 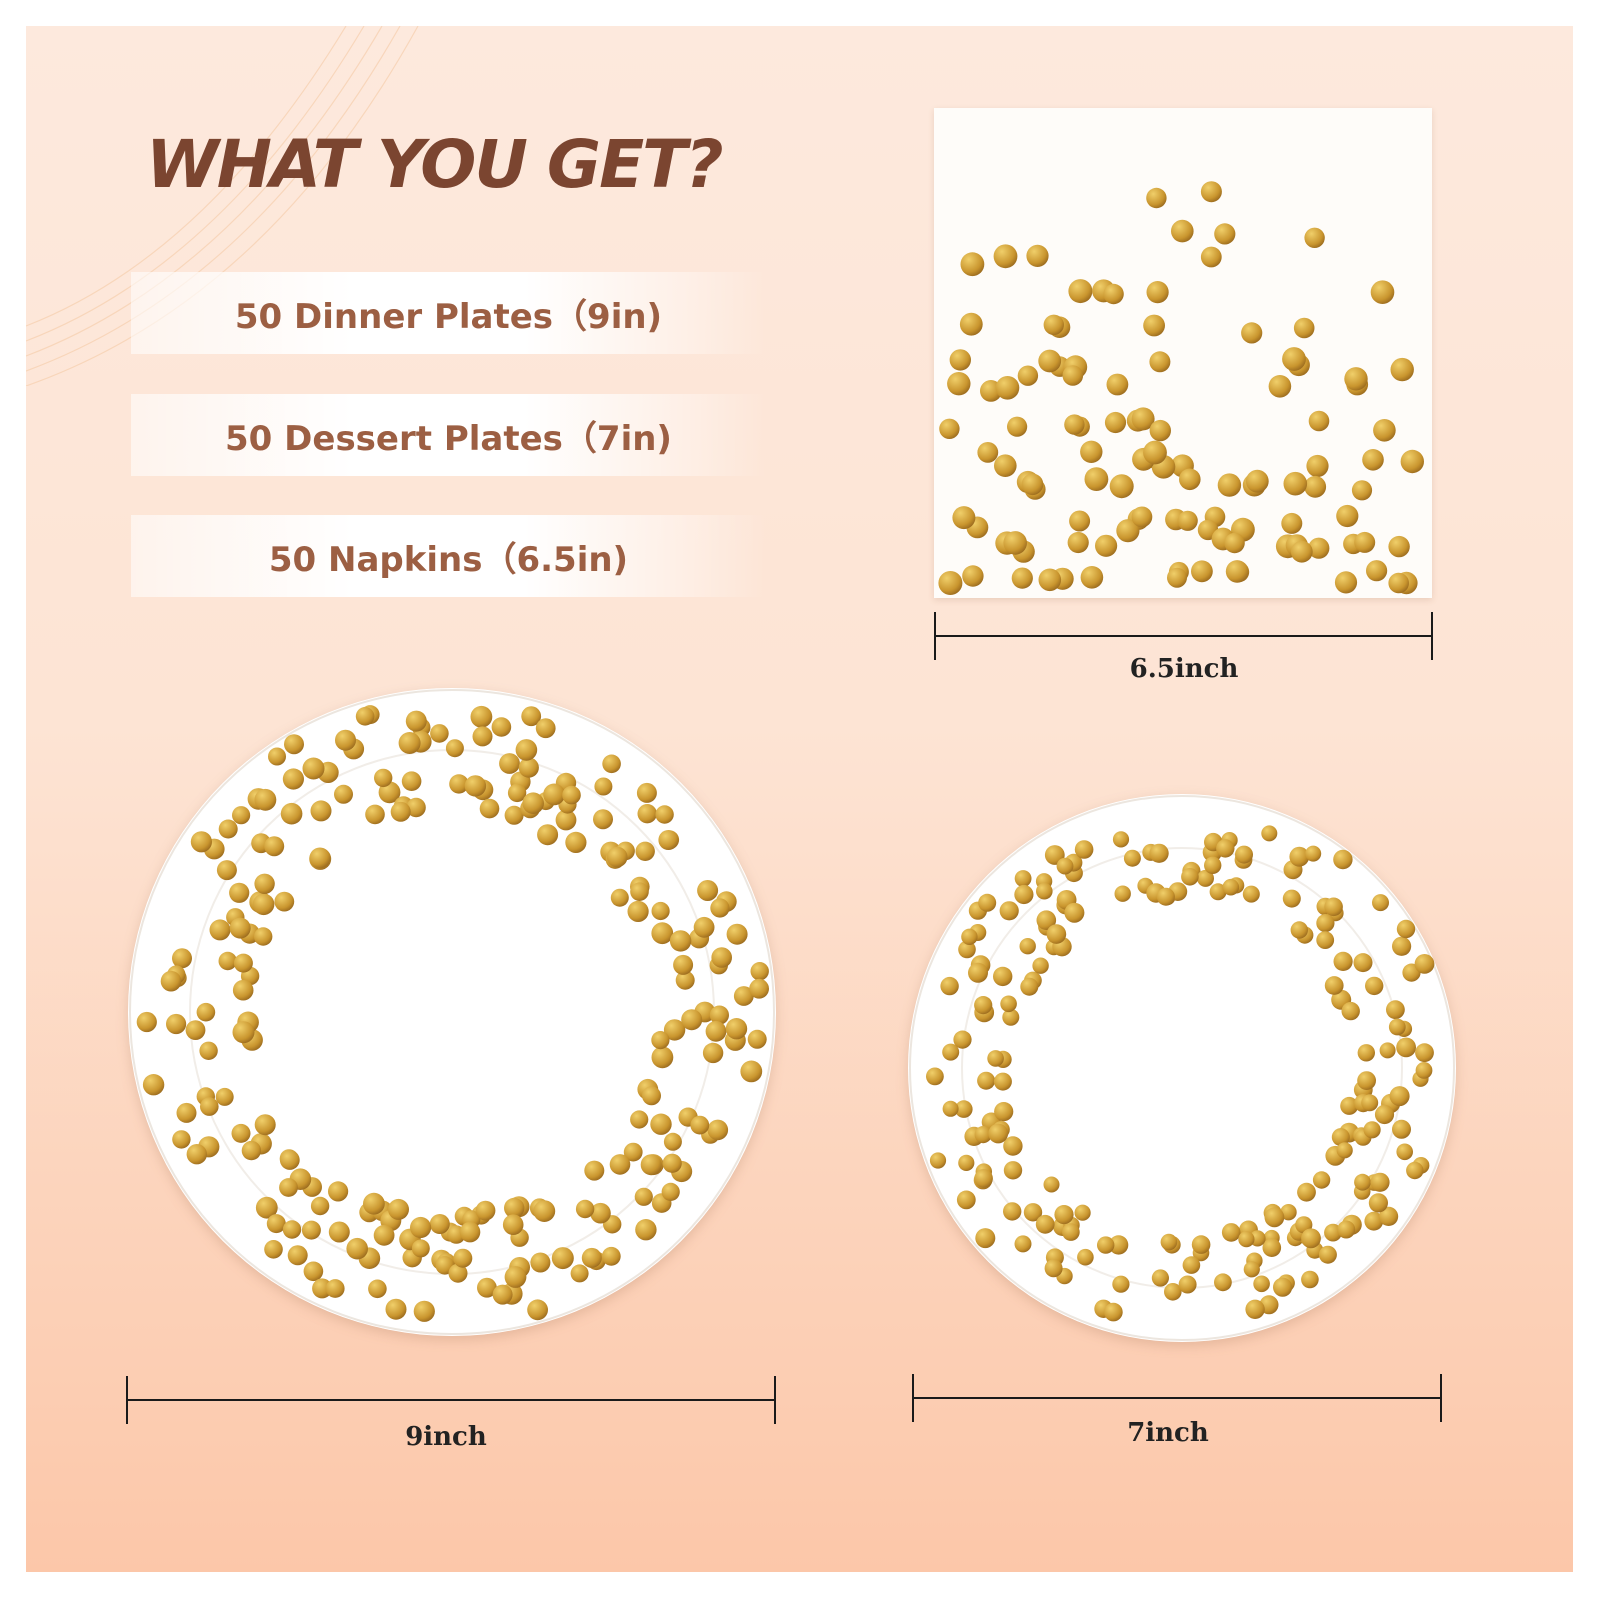 I want to click on page-title: WHAT YOU GET?, so click(x=434, y=164).